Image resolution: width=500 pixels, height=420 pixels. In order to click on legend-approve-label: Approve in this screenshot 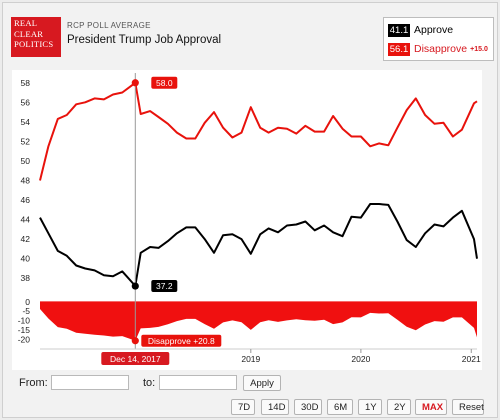, I will do `click(434, 30)`.